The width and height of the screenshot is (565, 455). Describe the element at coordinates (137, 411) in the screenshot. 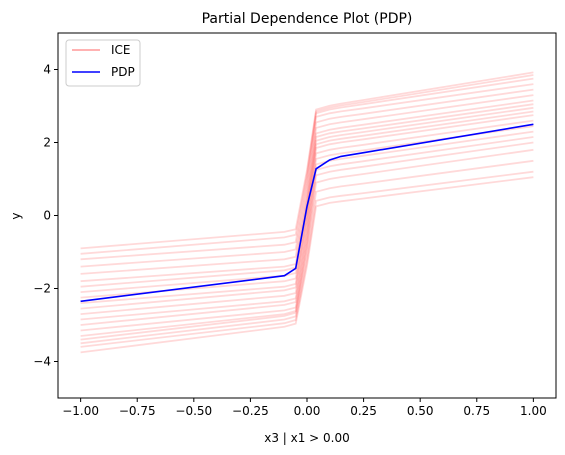

I see `x-tick-label: −0.75` at that location.